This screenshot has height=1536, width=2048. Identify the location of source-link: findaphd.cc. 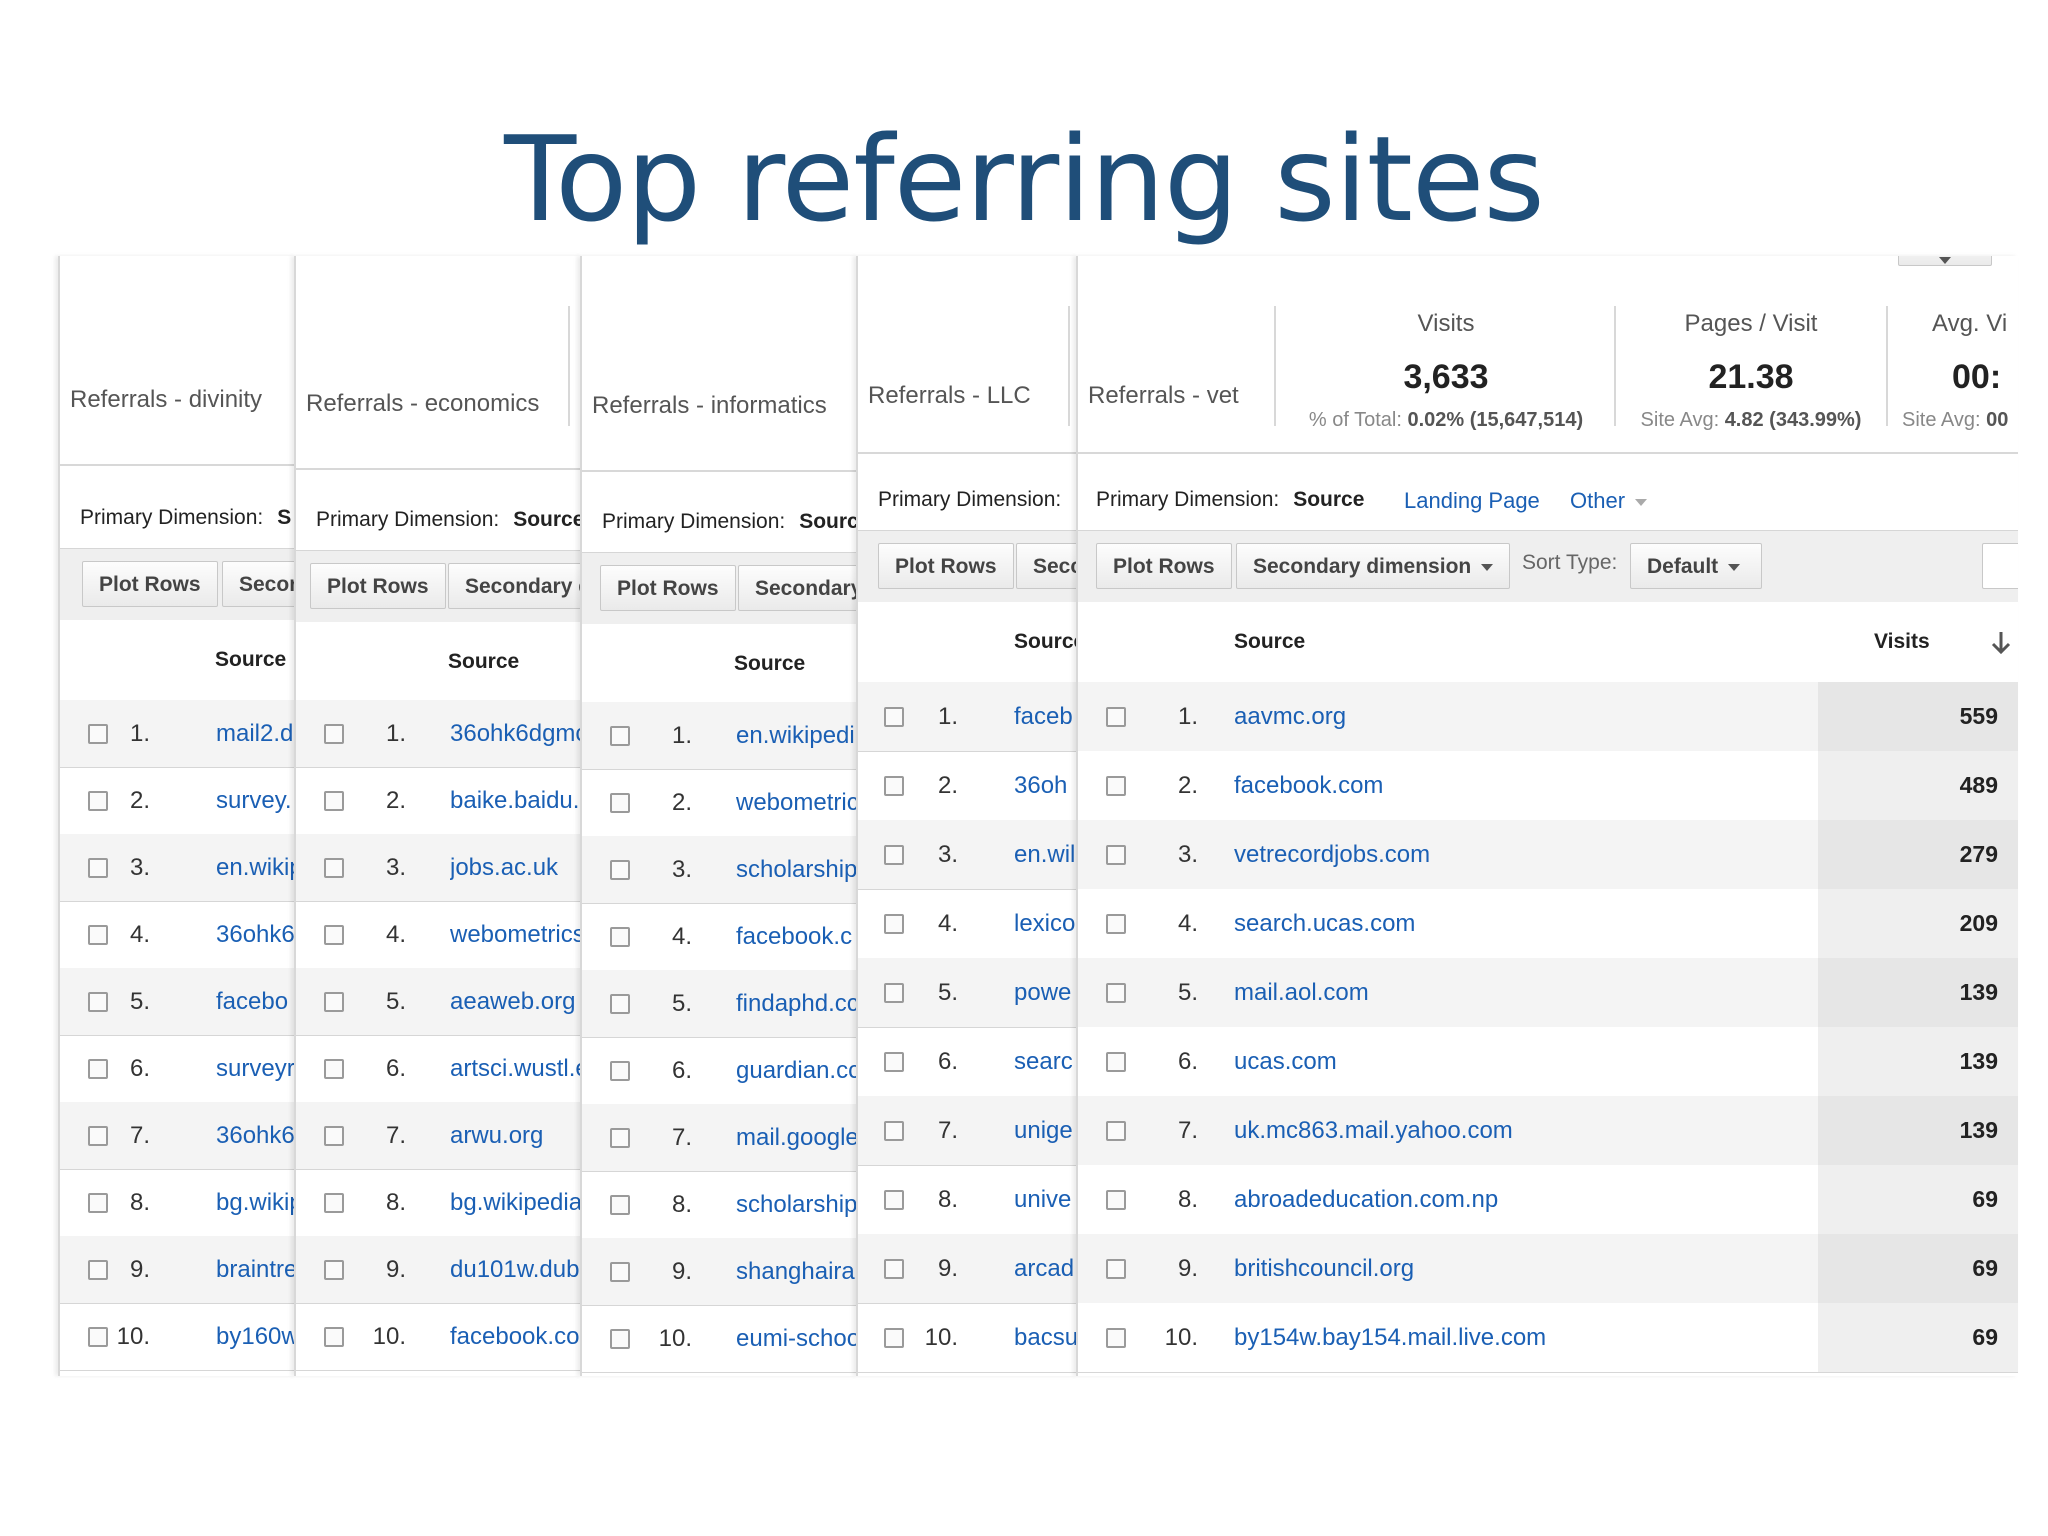
(797, 1003).